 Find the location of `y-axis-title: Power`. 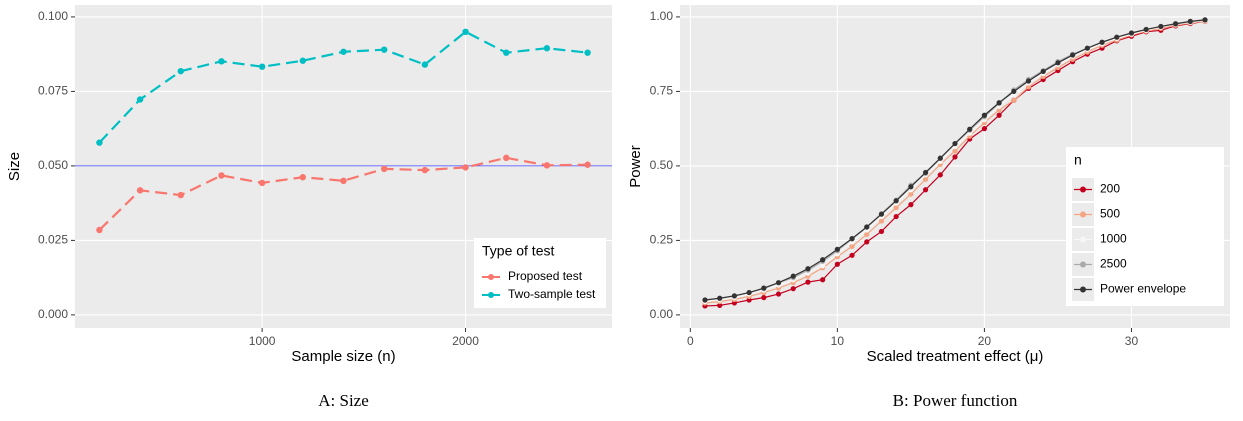

y-axis-title: Power is located at coordinates (635, 166).